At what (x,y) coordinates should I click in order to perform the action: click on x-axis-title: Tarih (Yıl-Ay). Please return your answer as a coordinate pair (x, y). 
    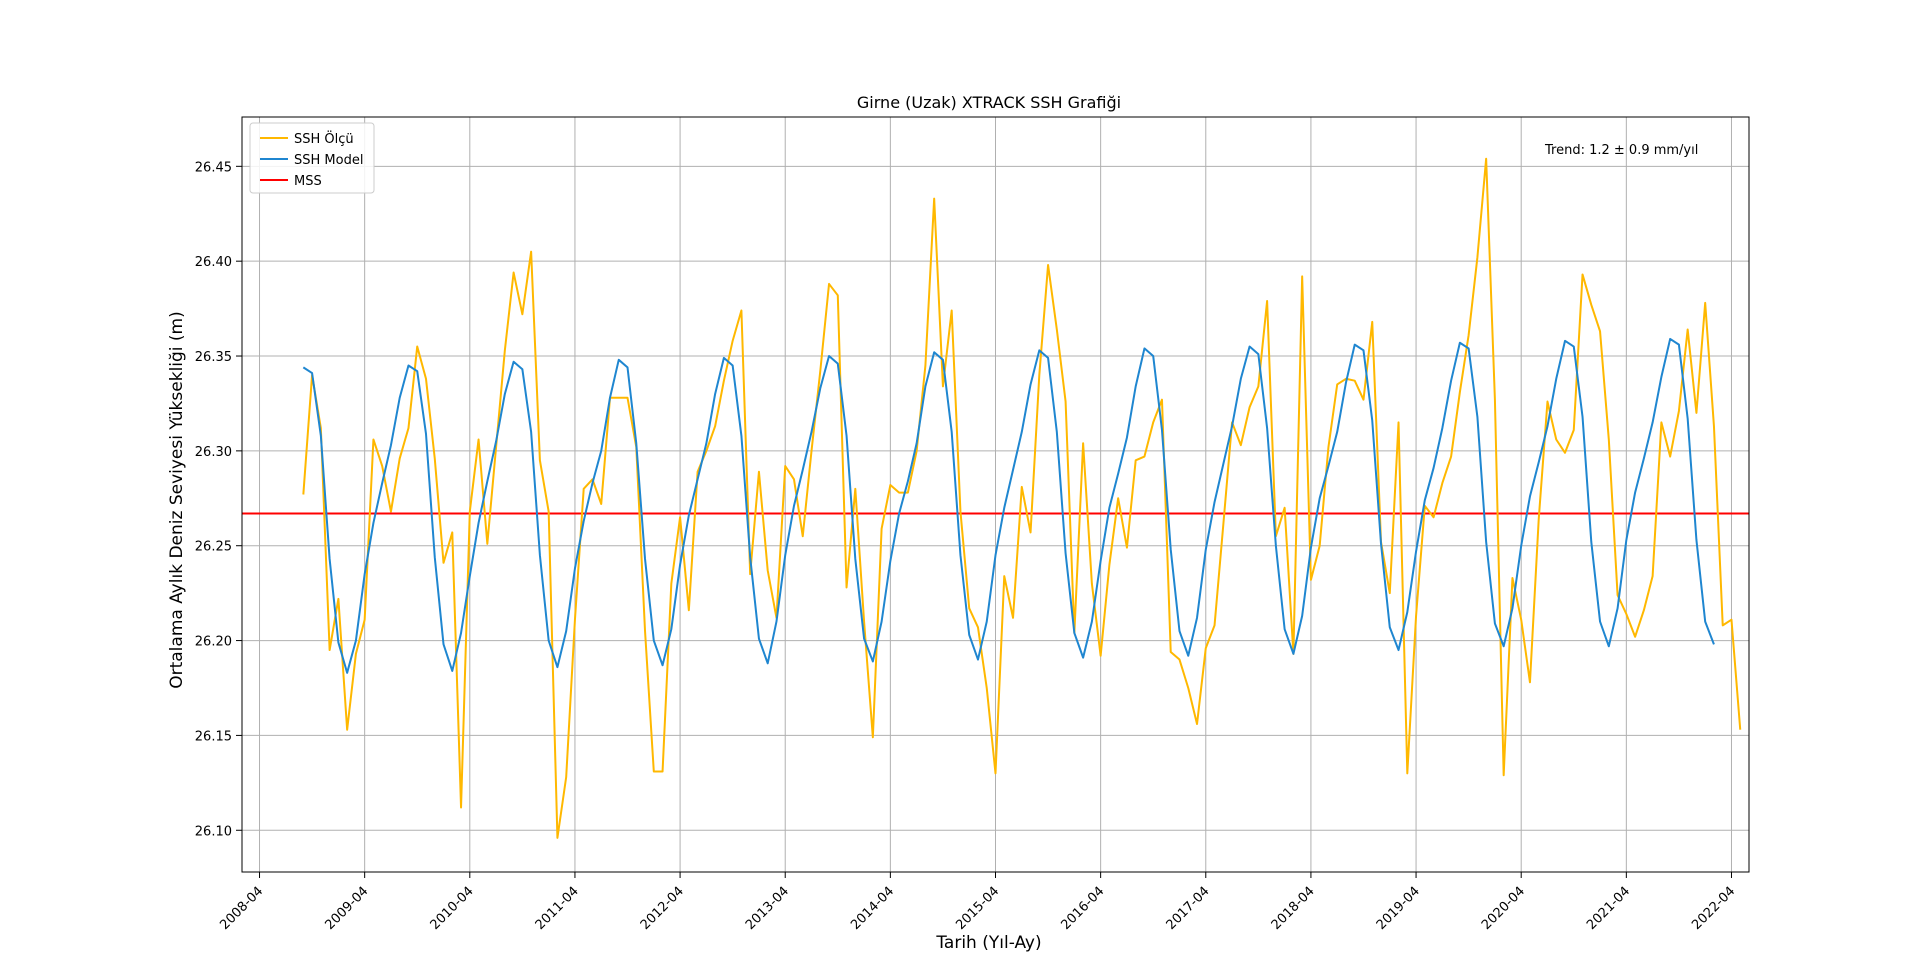
    Looking at the image, I should click on (988, 943).